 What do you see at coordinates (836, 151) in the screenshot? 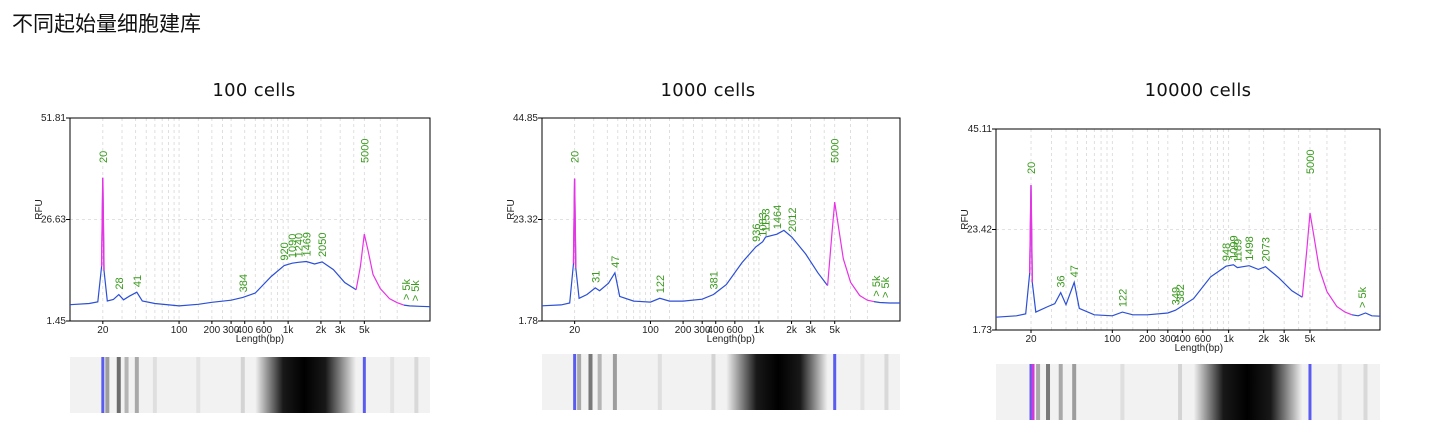
I see `peak-annotation: 5000` at bounding box center [836, 151].